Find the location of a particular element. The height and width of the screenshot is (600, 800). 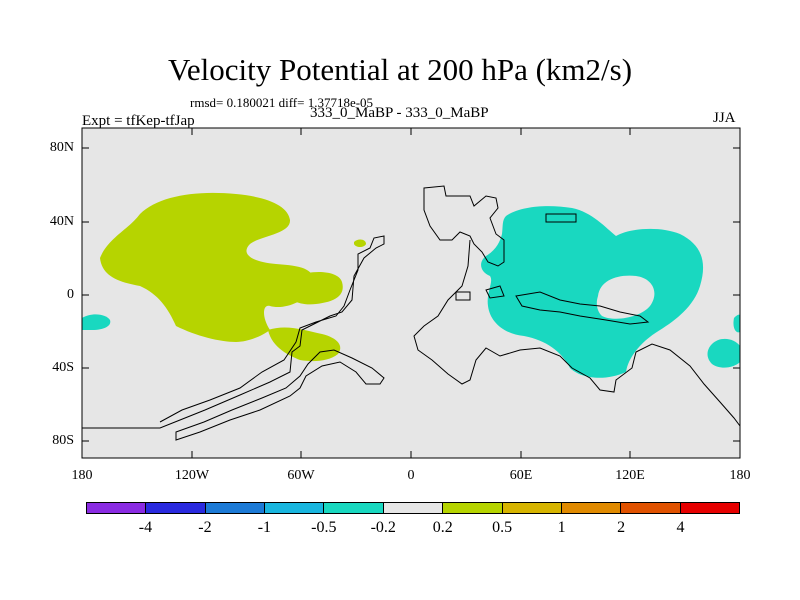

colorbar-label: 1 is located at coordinates (561, 527).